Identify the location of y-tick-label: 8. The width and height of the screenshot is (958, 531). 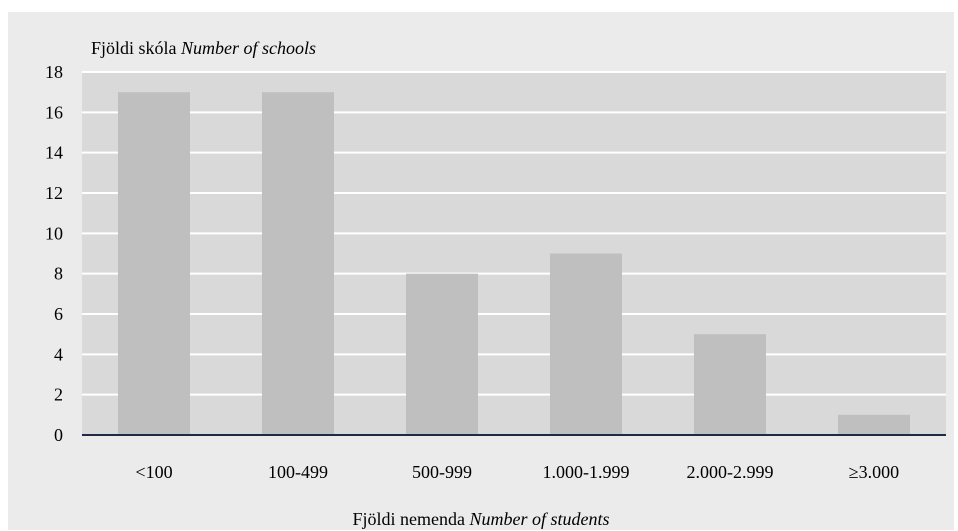
(58, 274).